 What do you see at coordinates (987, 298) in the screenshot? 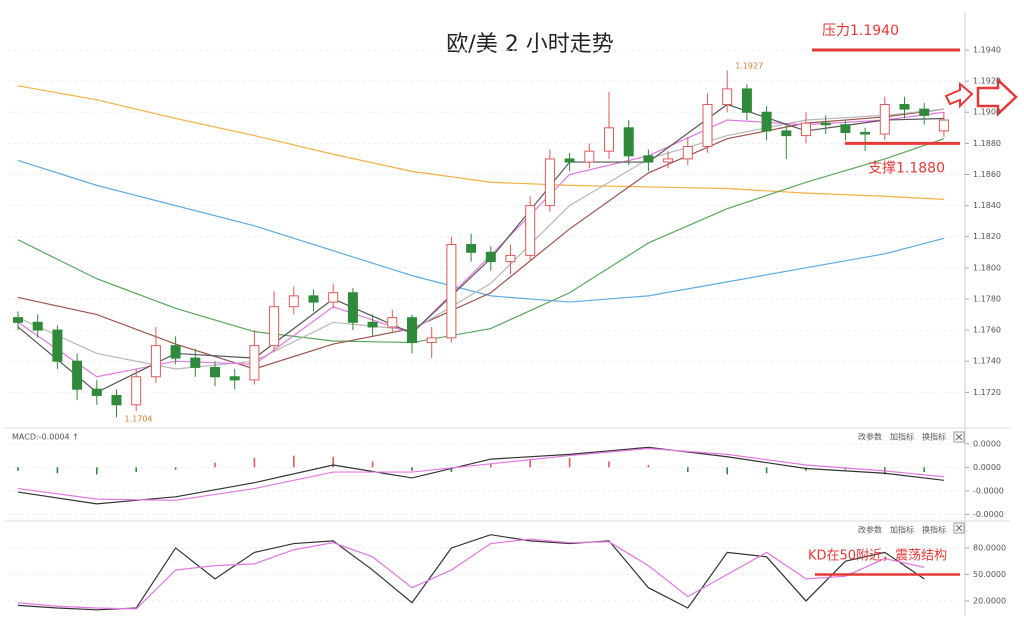
I see `y-tick-label: 1.1780` at bounding box center [987, 298].